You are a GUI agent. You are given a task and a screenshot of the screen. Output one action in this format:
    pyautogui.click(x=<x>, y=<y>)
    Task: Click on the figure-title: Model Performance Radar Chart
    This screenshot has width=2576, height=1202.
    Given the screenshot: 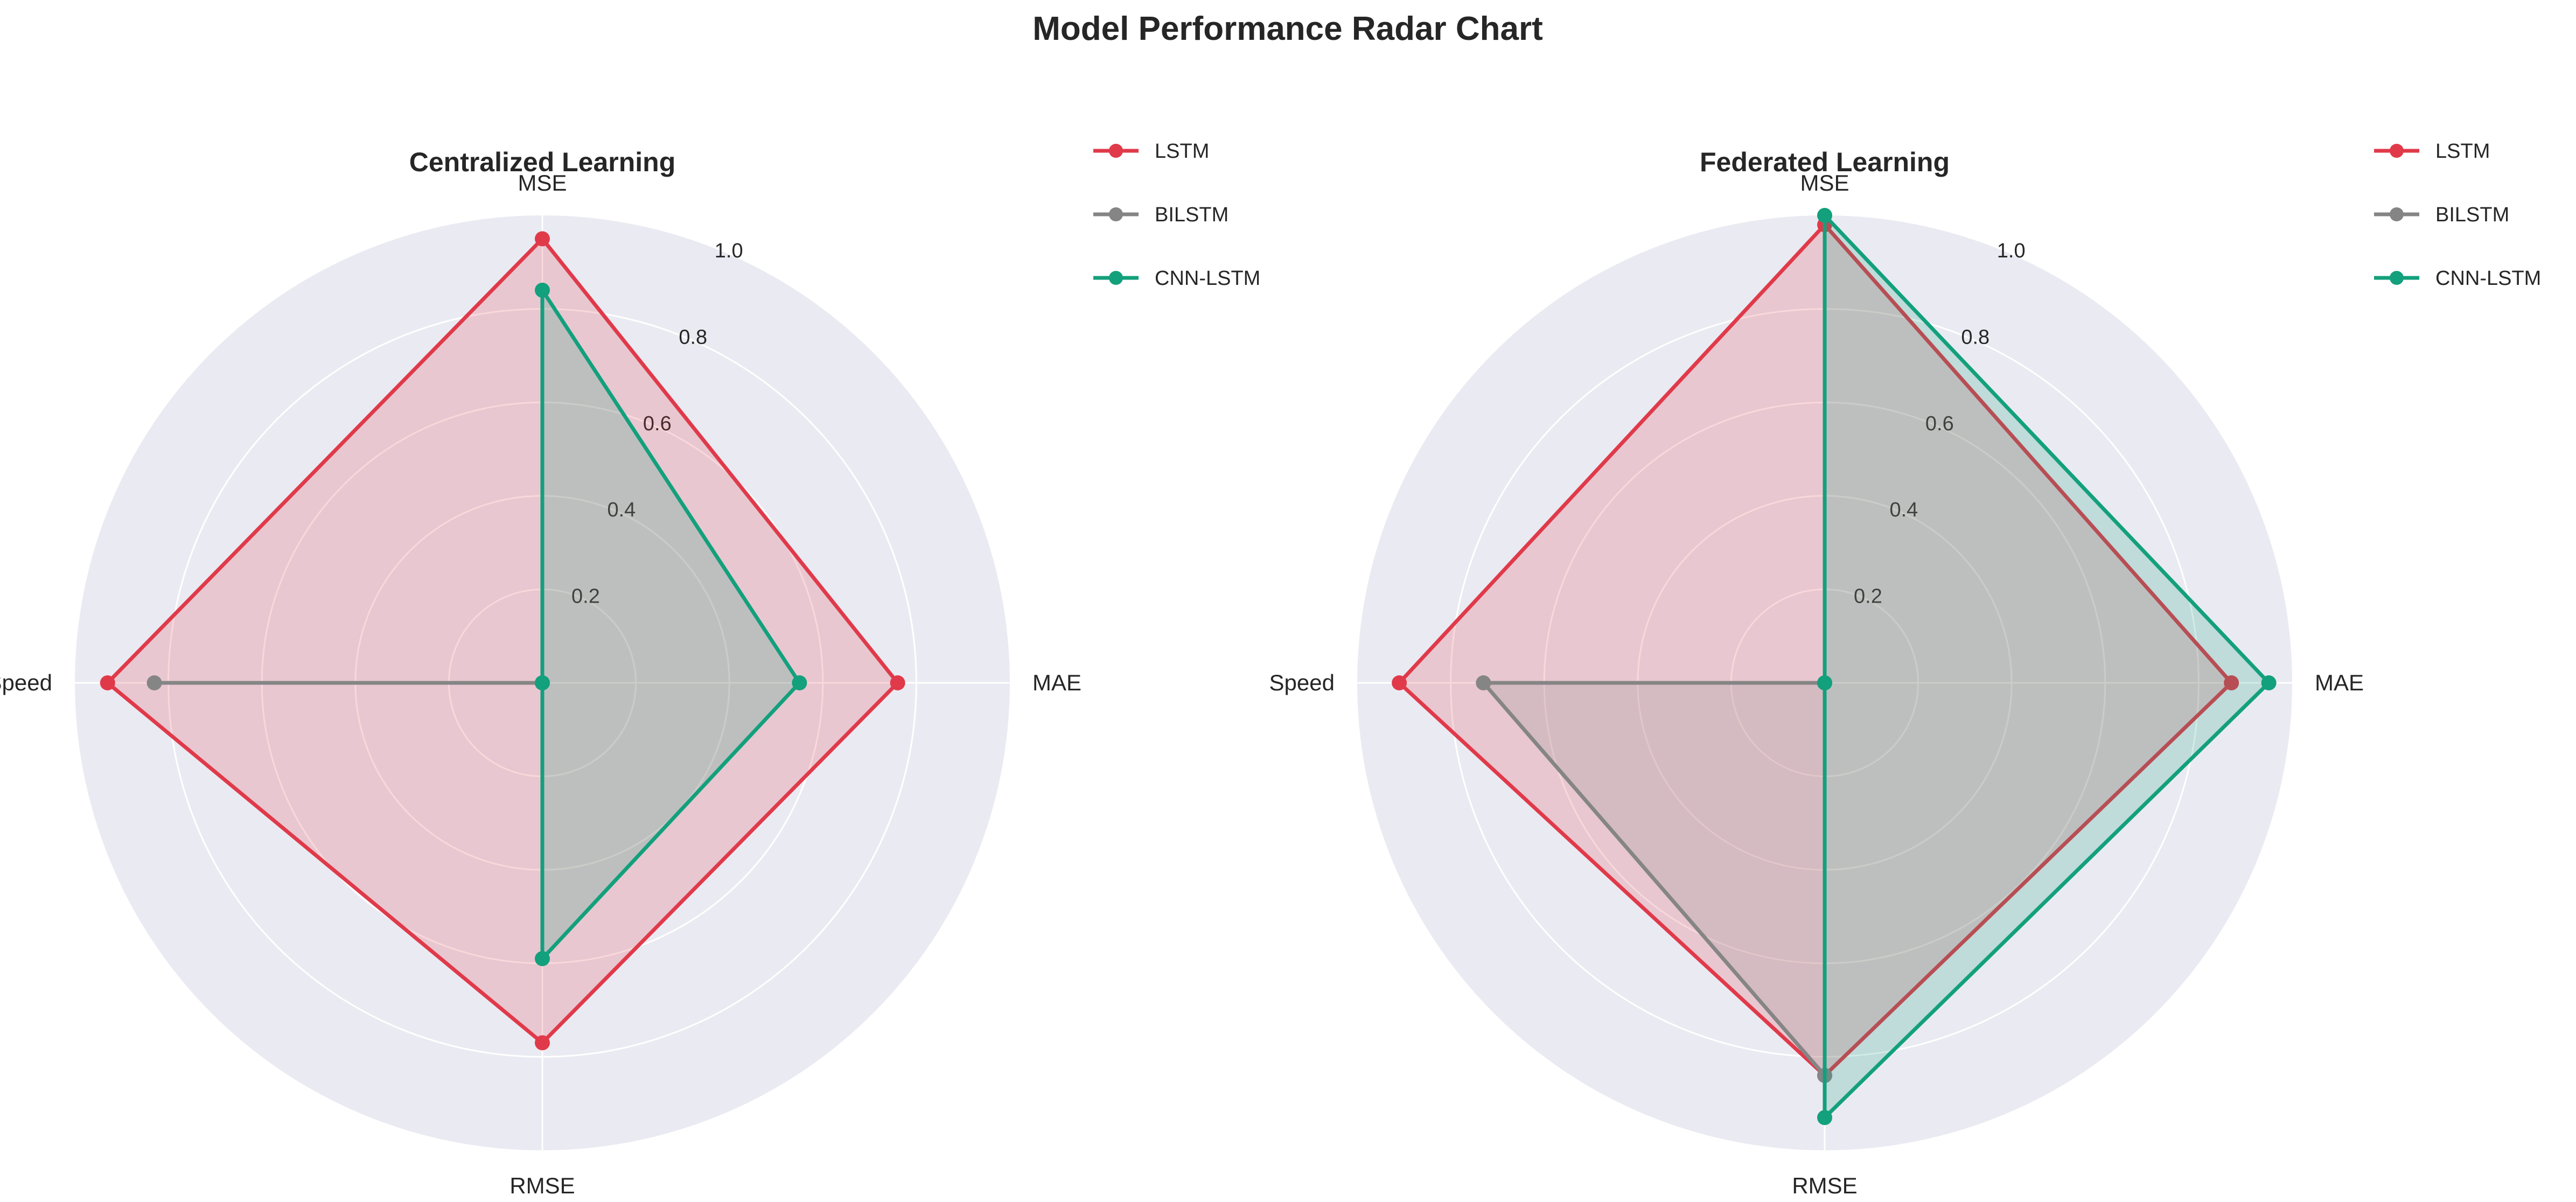 What is the action you would take?
    pyautogui.click(x=1287, y=28)
    